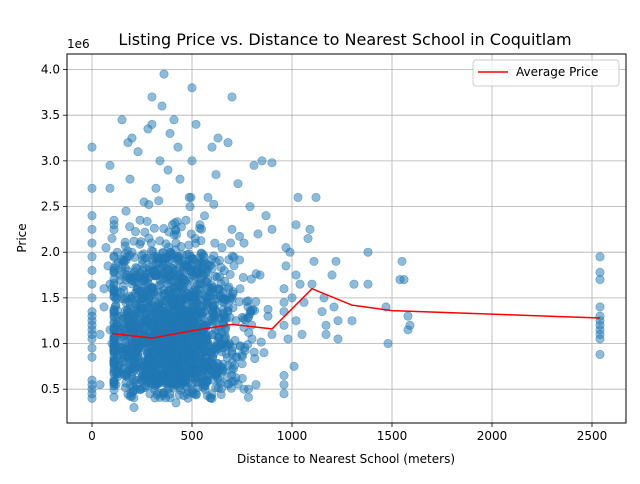  I want to click on average-price-line, so click(356, 313).